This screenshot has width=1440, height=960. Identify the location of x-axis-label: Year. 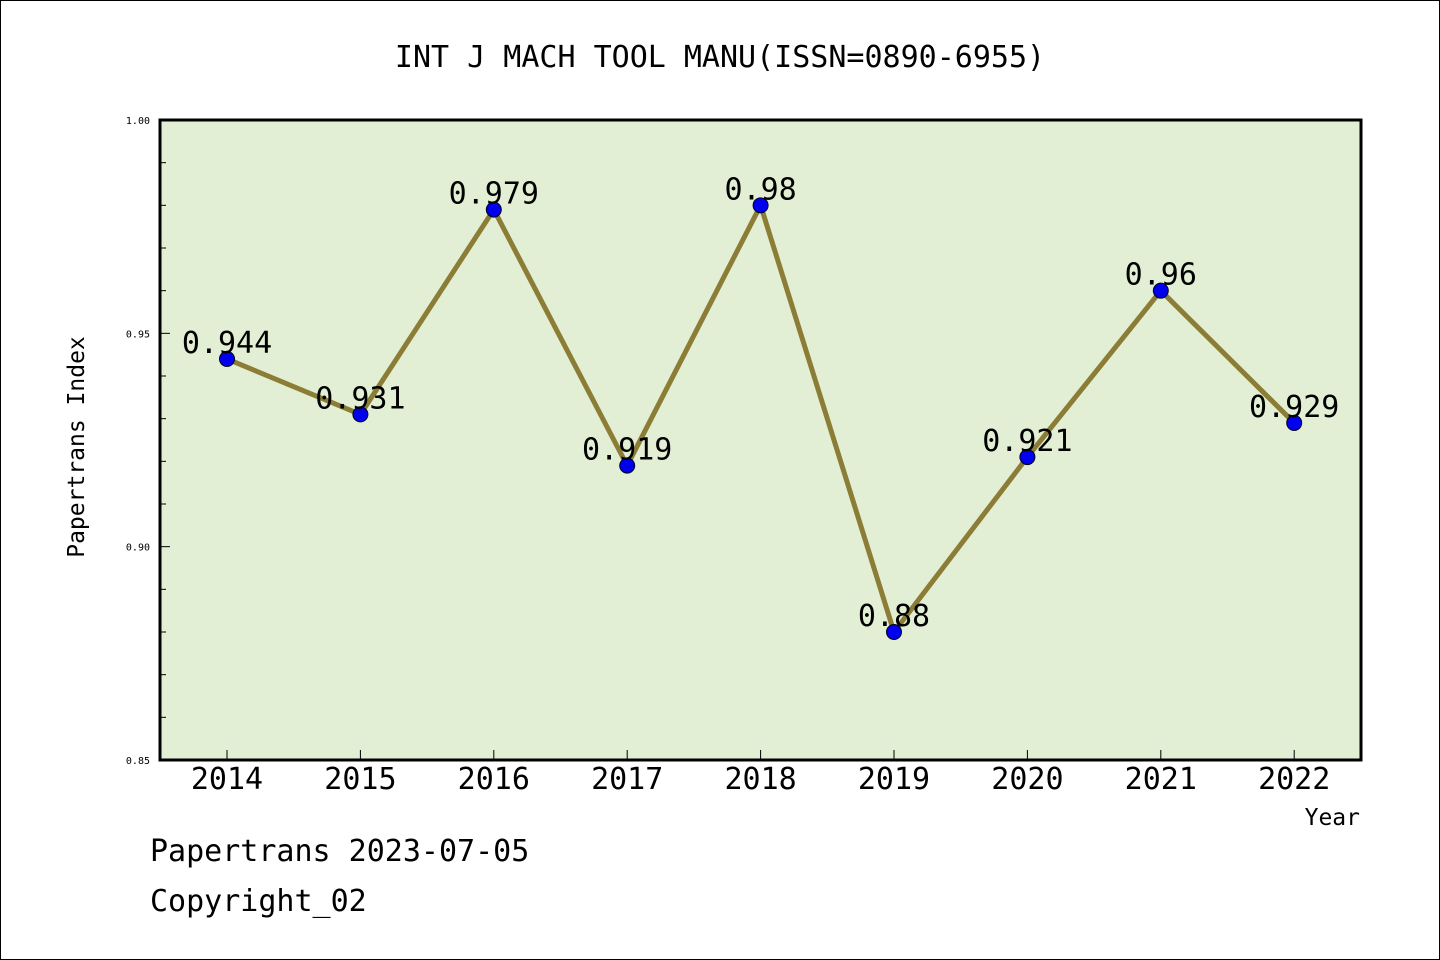
(1332, 818).